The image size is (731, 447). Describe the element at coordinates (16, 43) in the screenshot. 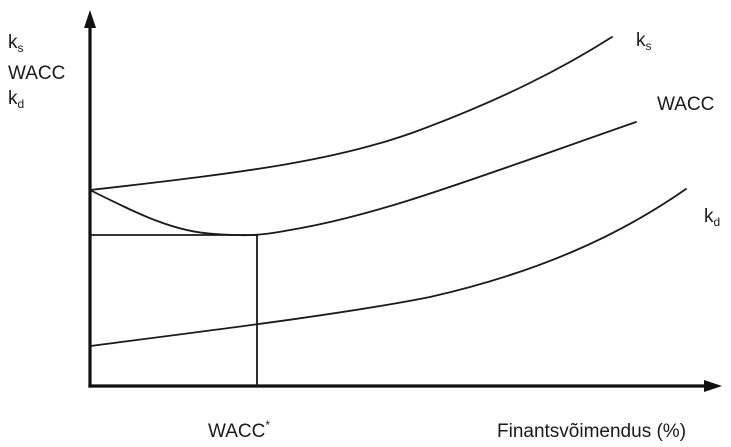

I see `y-axis-label-ks: ks` at that location.